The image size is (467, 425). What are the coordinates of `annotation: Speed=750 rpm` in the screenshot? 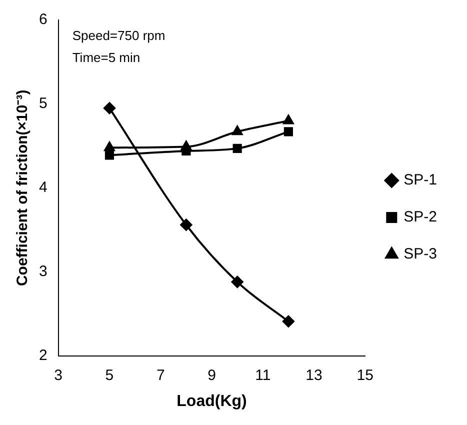 It's located at (119, 36).